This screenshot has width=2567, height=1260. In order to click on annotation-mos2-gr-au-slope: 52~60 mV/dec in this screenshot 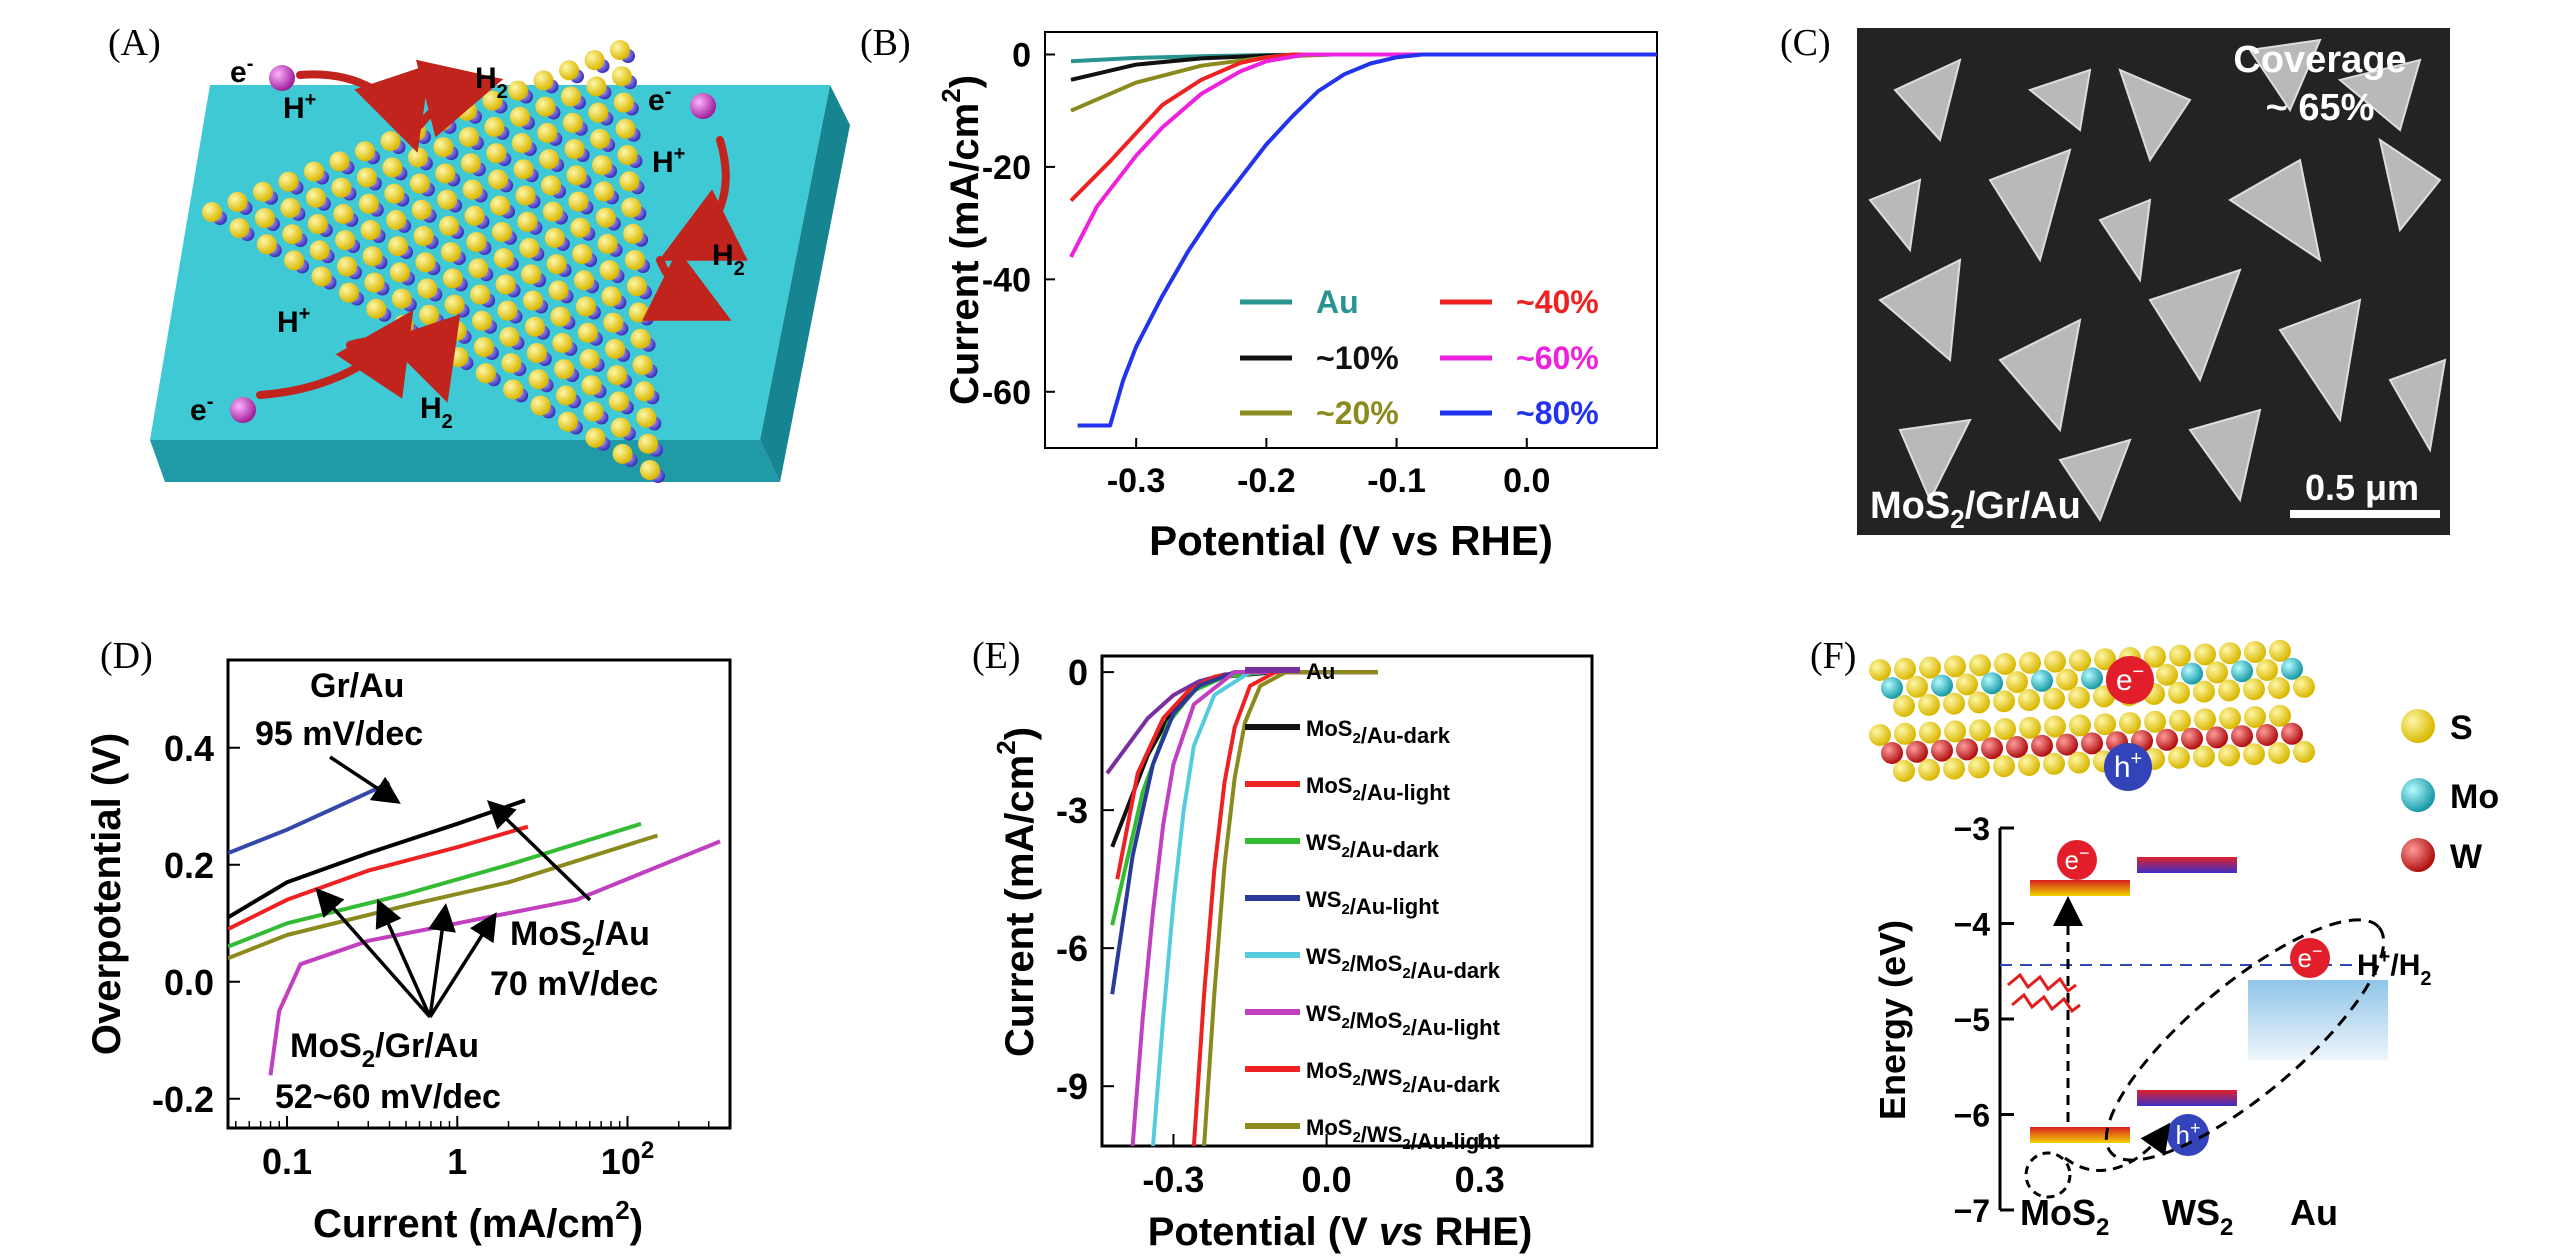, I will do `click(388, 1097)`.